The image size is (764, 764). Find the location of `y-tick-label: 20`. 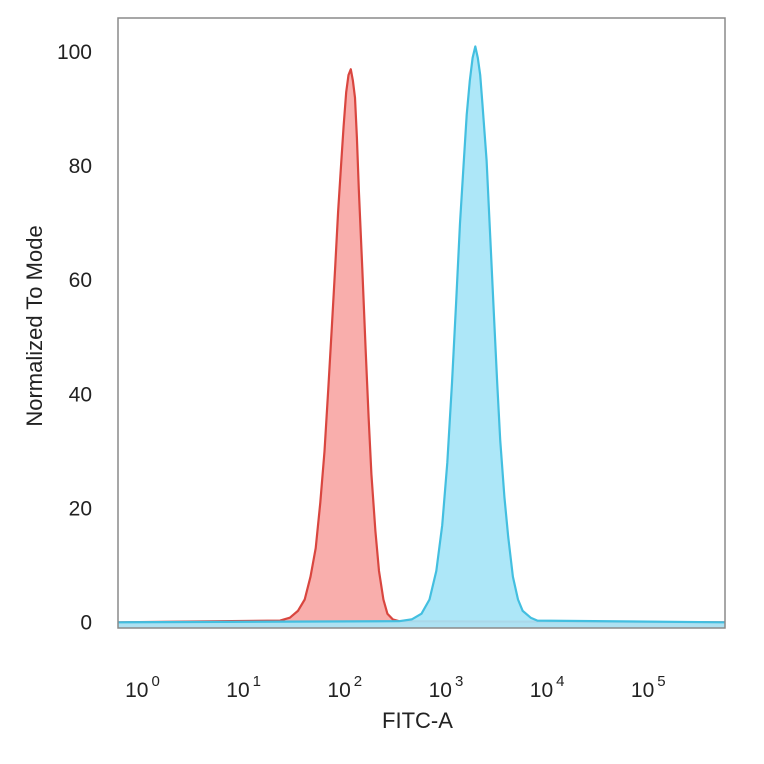

y-tick-label: 20 is located at coordinates (80, 508).